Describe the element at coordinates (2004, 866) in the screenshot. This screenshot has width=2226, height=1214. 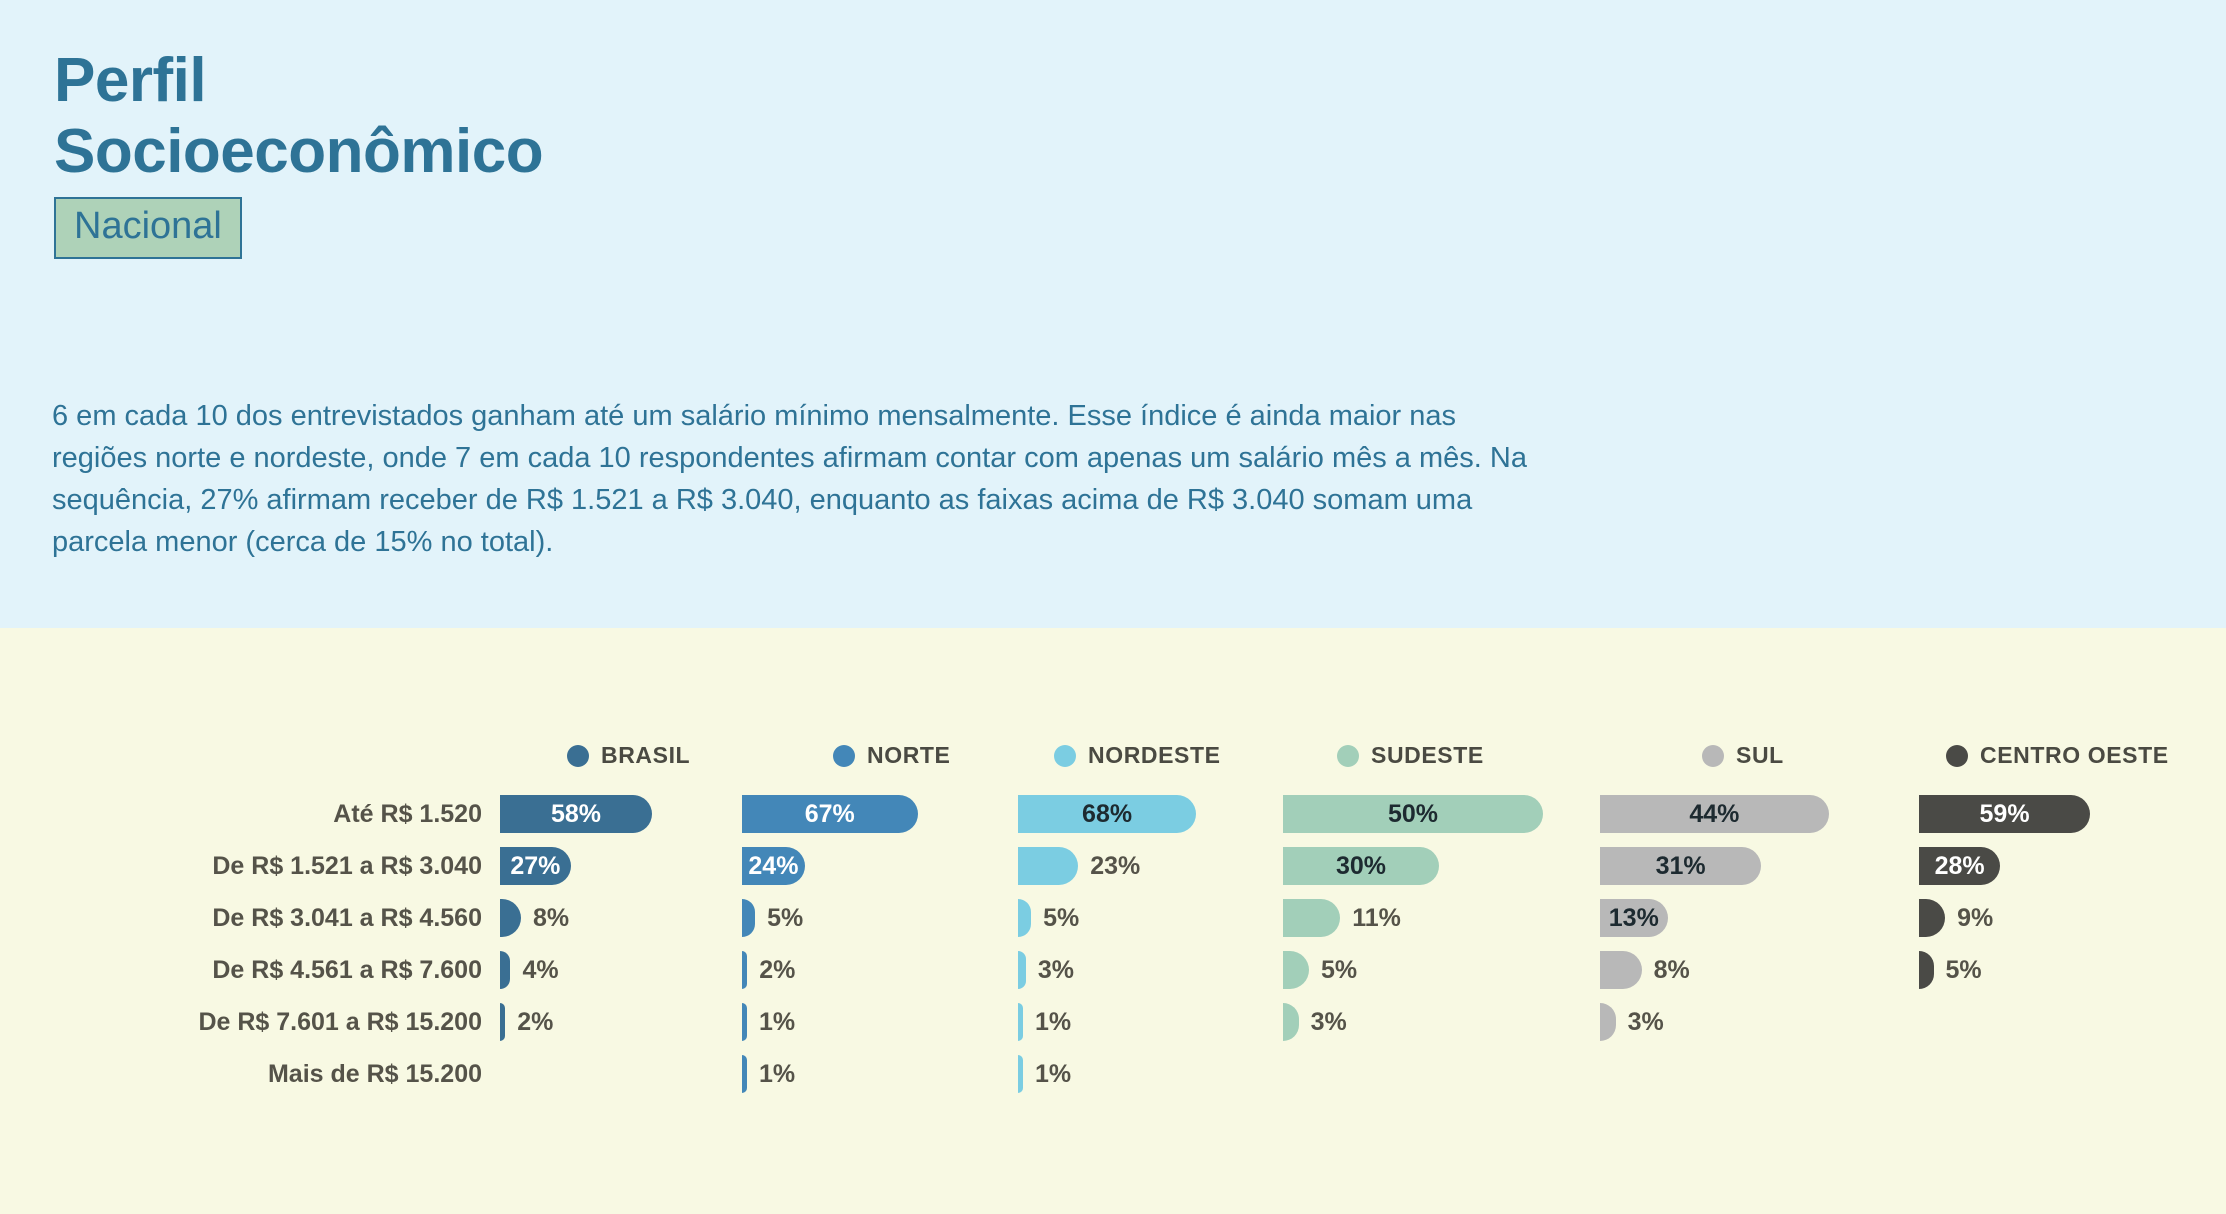
I see `bar-row: 28%` at that location.